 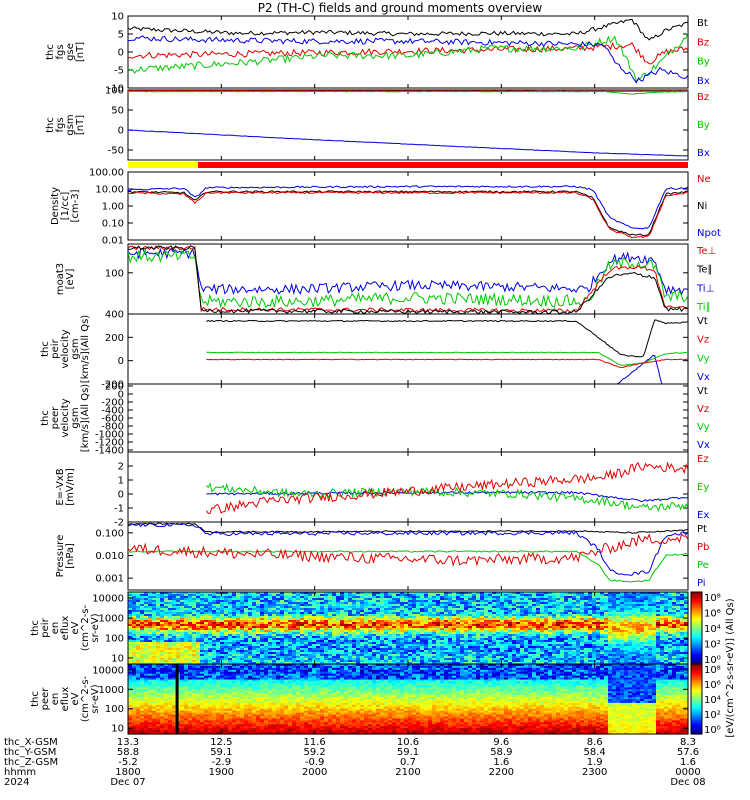 What do you see at coordinates (113, 224) in the screenshot?
I see `y-tick-label: 0.10` at bounding box center [113, 224].